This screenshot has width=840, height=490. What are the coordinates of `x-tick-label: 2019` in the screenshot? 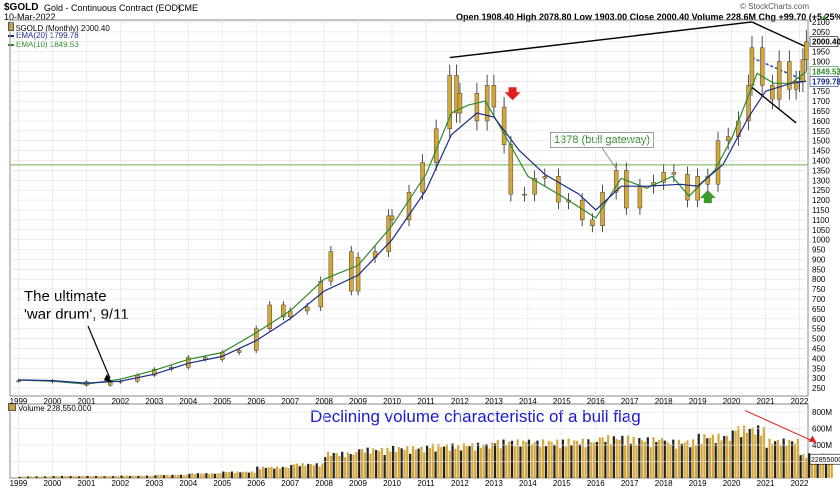 It's located at (698, 401).